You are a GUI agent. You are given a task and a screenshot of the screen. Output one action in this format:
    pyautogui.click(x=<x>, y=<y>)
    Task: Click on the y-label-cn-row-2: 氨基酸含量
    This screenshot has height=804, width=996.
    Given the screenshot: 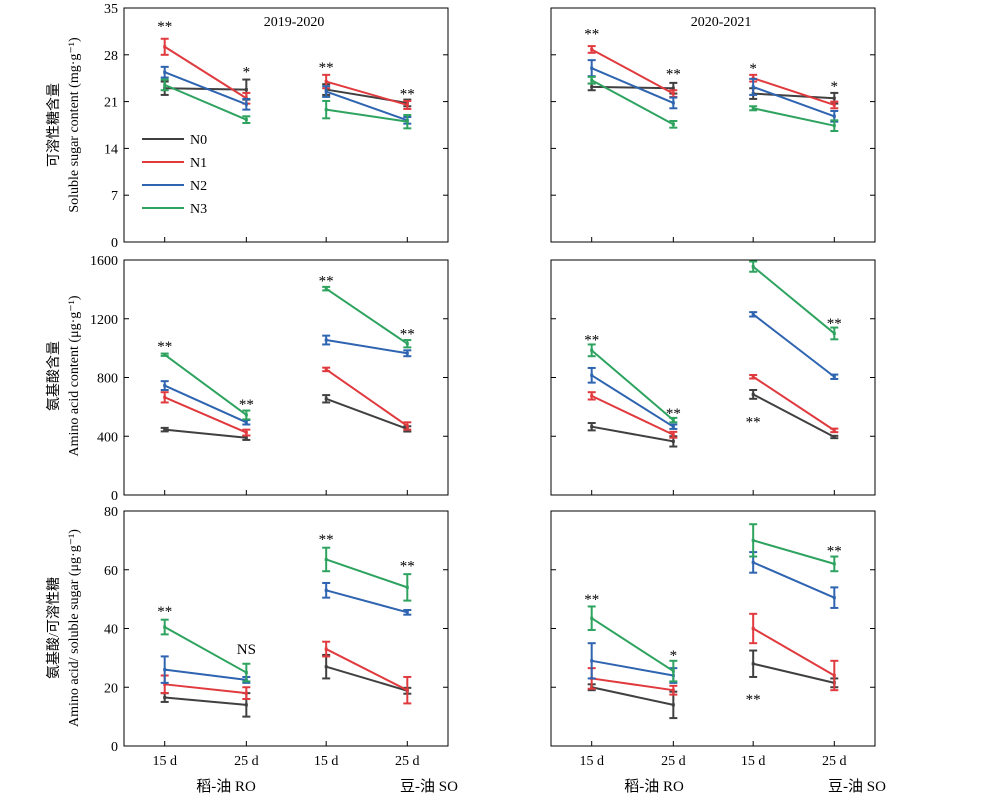 What is the action you would take?
    pyautogui.click(x=53, y=376)
    